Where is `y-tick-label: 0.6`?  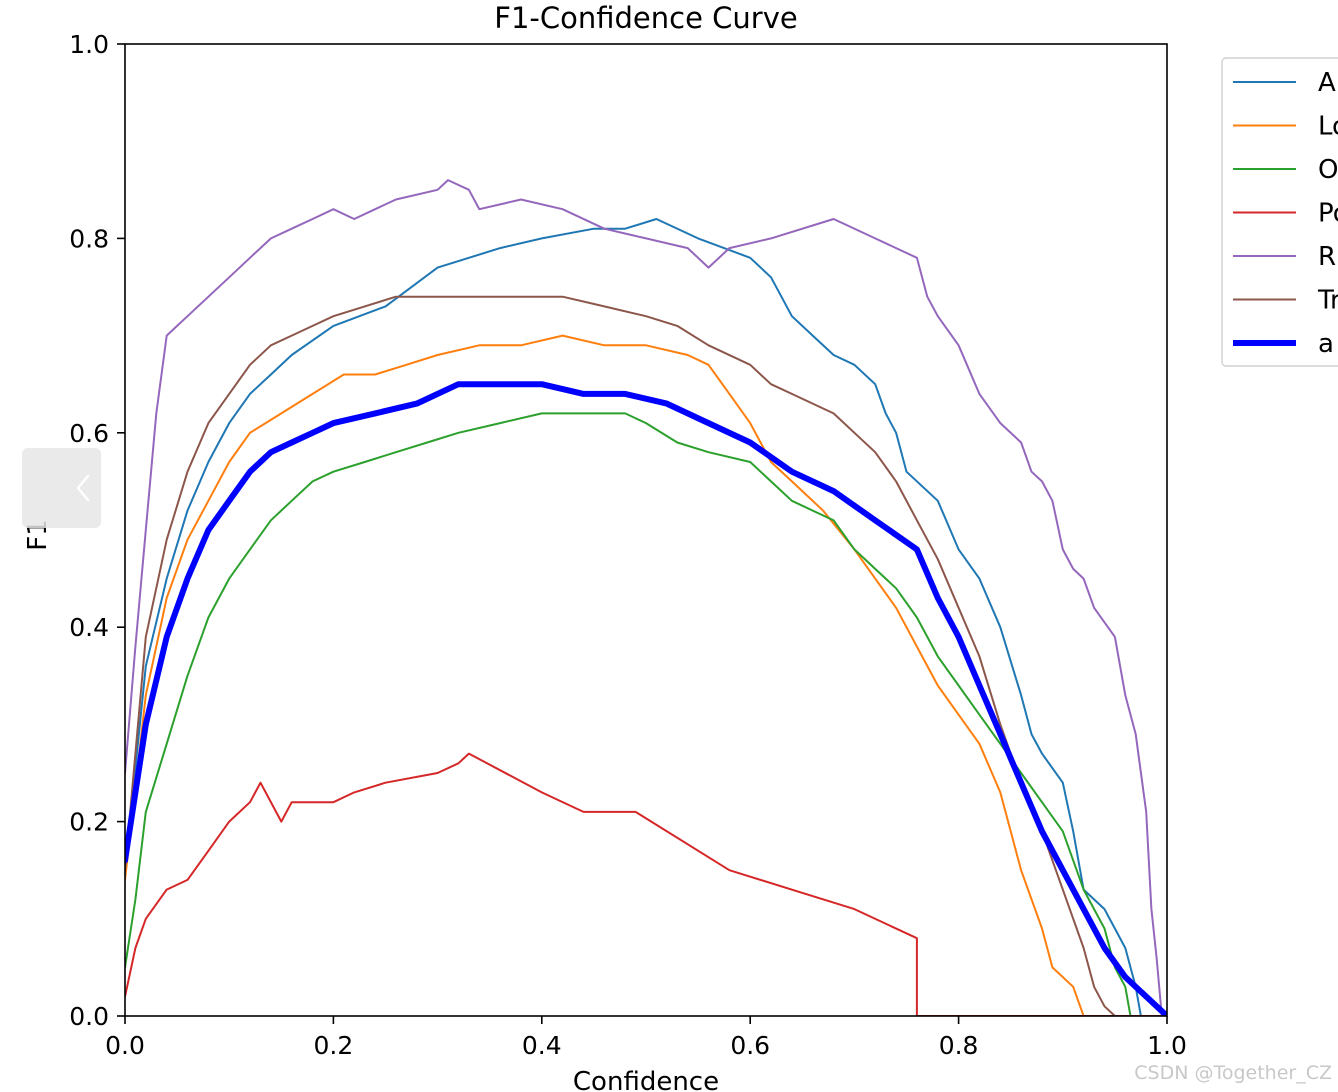
y-tick-label: 0.6 is located at coordinates (89, 433).